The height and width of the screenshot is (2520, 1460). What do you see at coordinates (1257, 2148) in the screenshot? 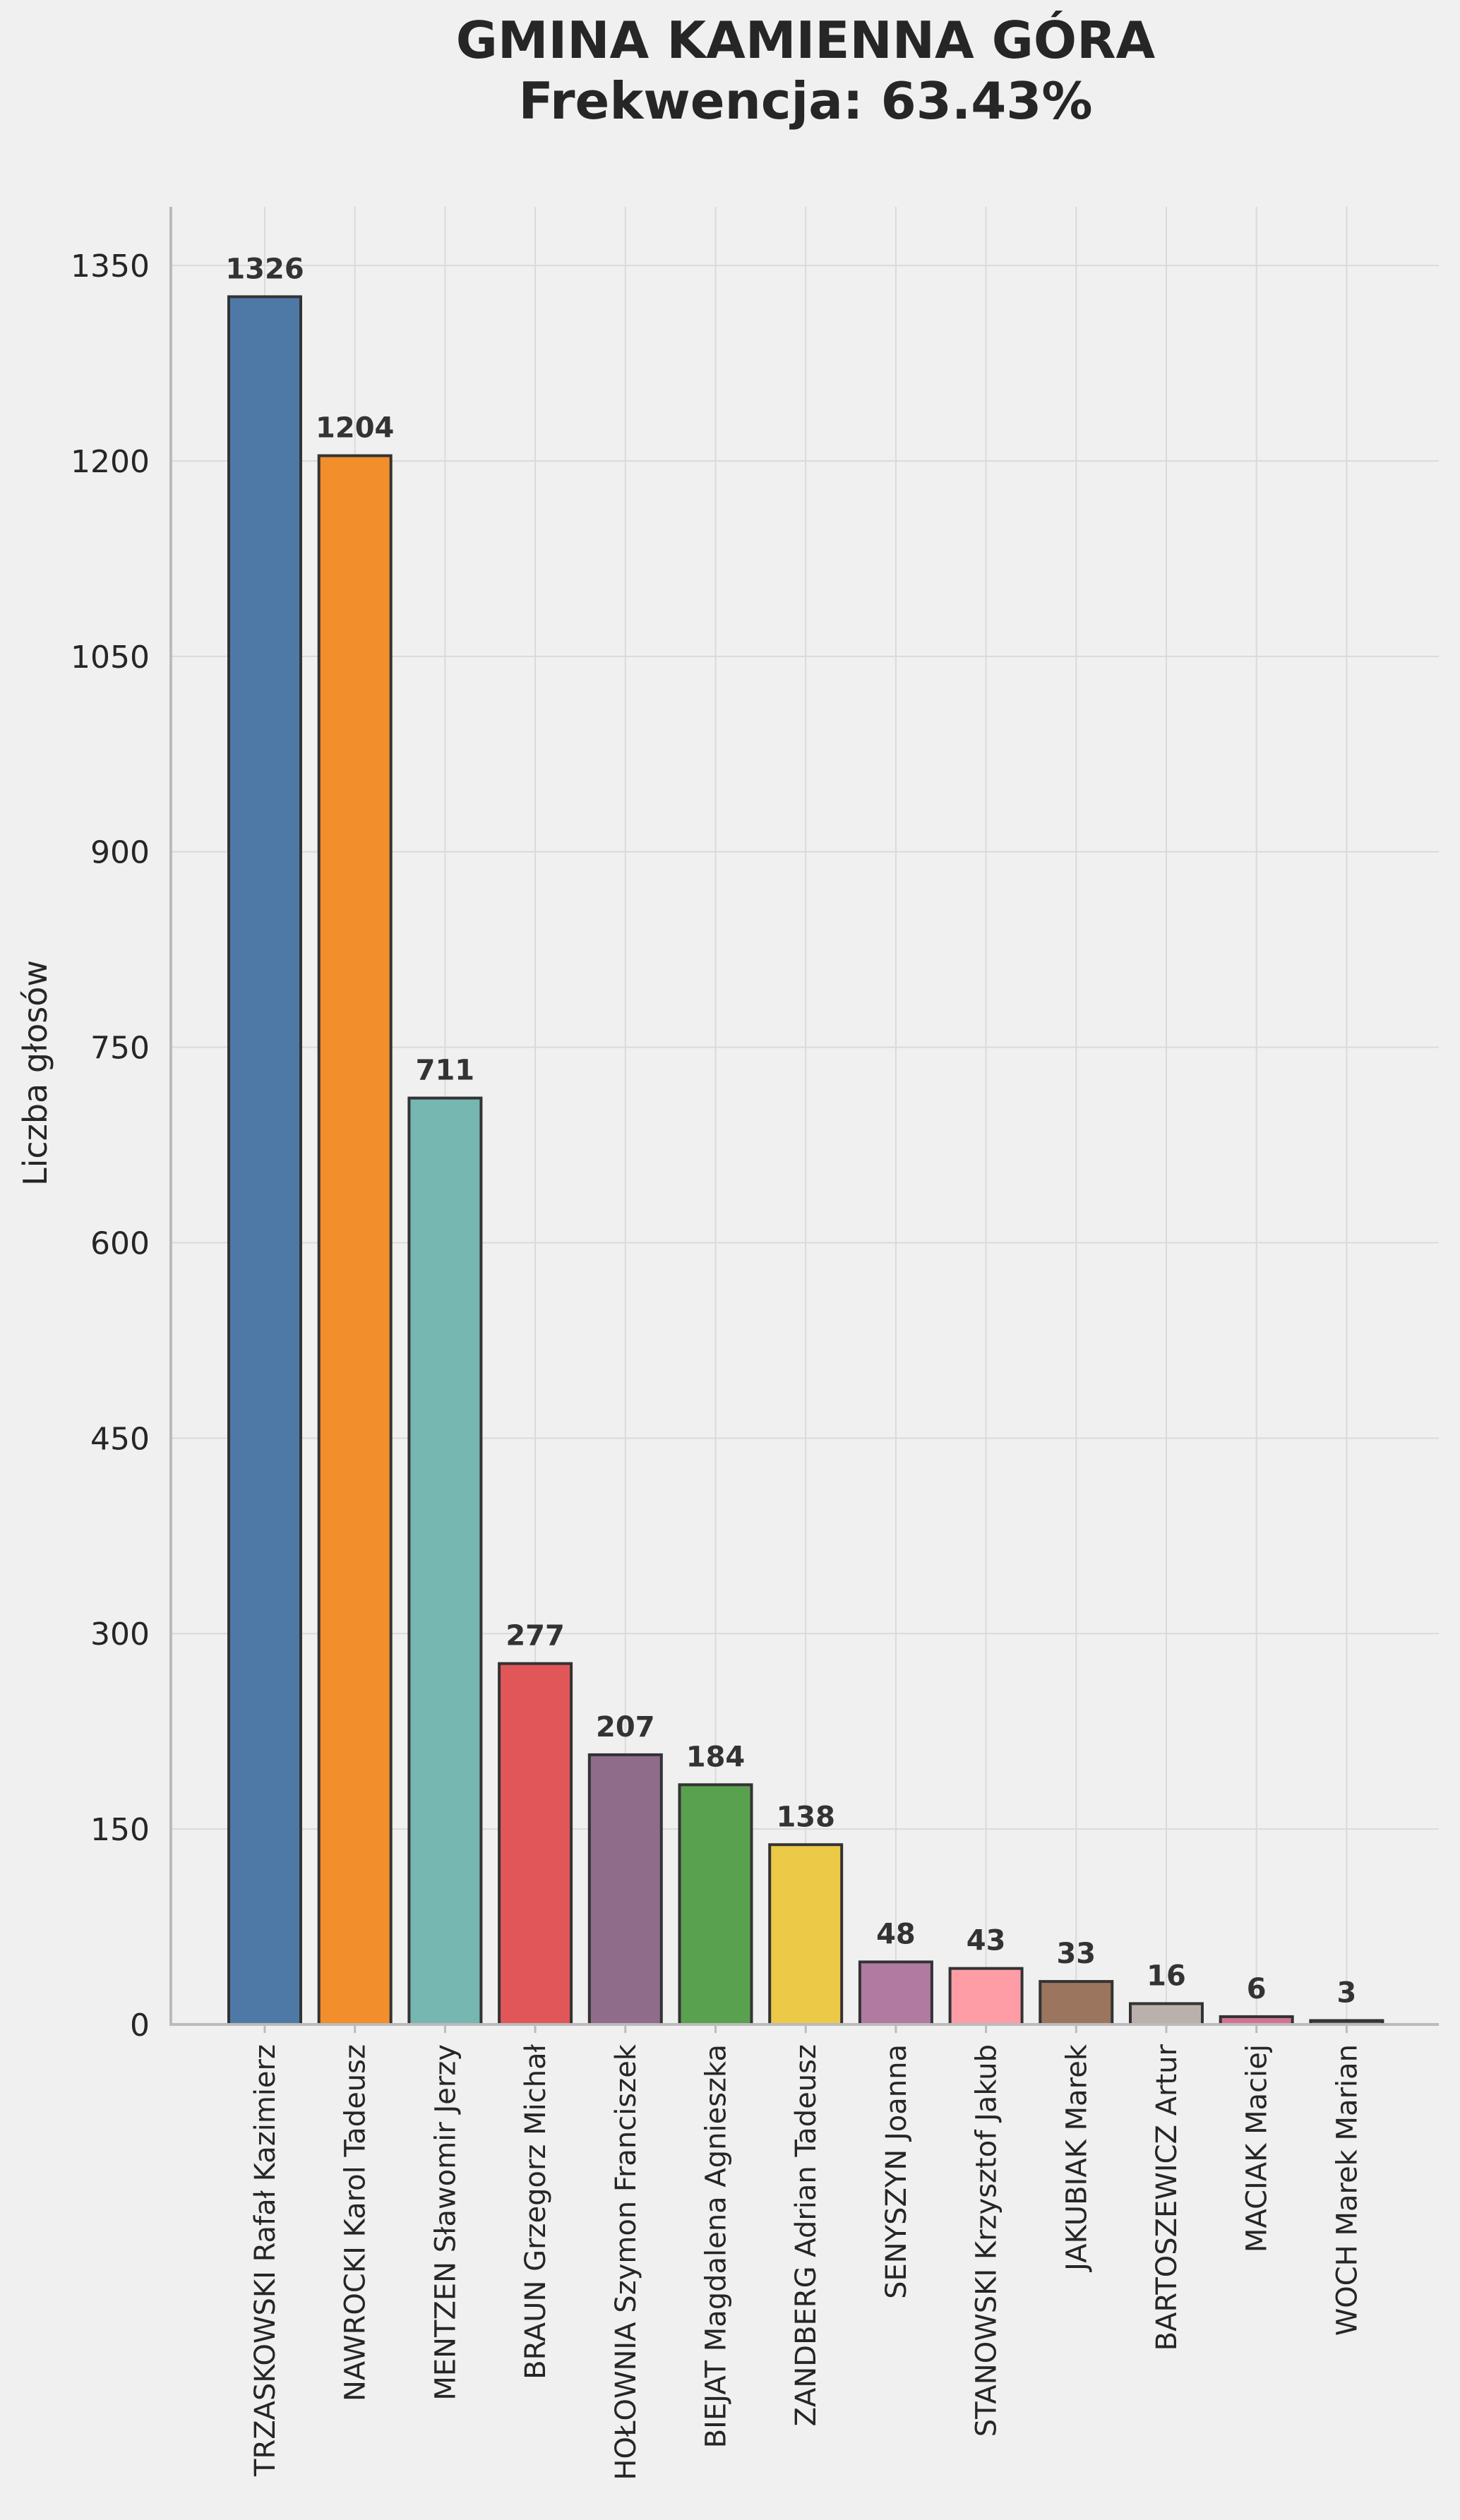
I see `x-tick-label: MACIAK Maciej` at bounding box center [1257, 2148].